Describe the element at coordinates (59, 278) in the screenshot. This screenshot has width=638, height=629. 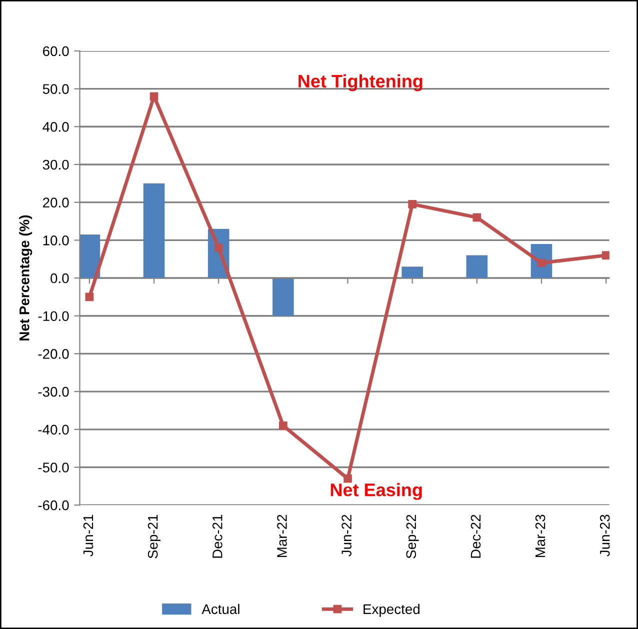
I see `y-tick-label: 0.0` at that location.